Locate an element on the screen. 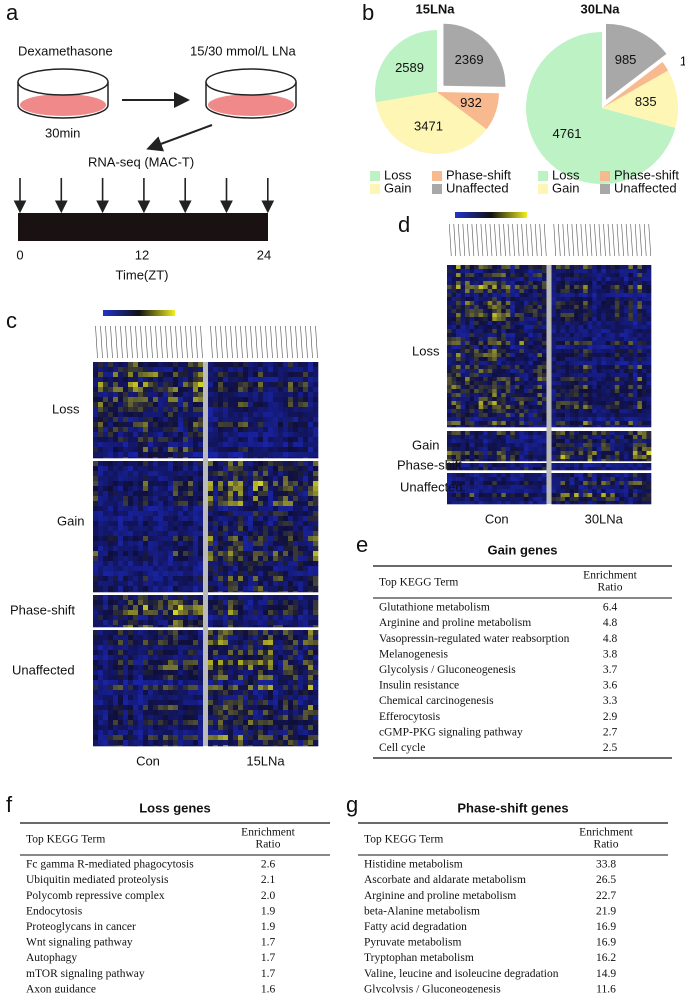  legend-label: Gain is located at coordinates (397, 187).